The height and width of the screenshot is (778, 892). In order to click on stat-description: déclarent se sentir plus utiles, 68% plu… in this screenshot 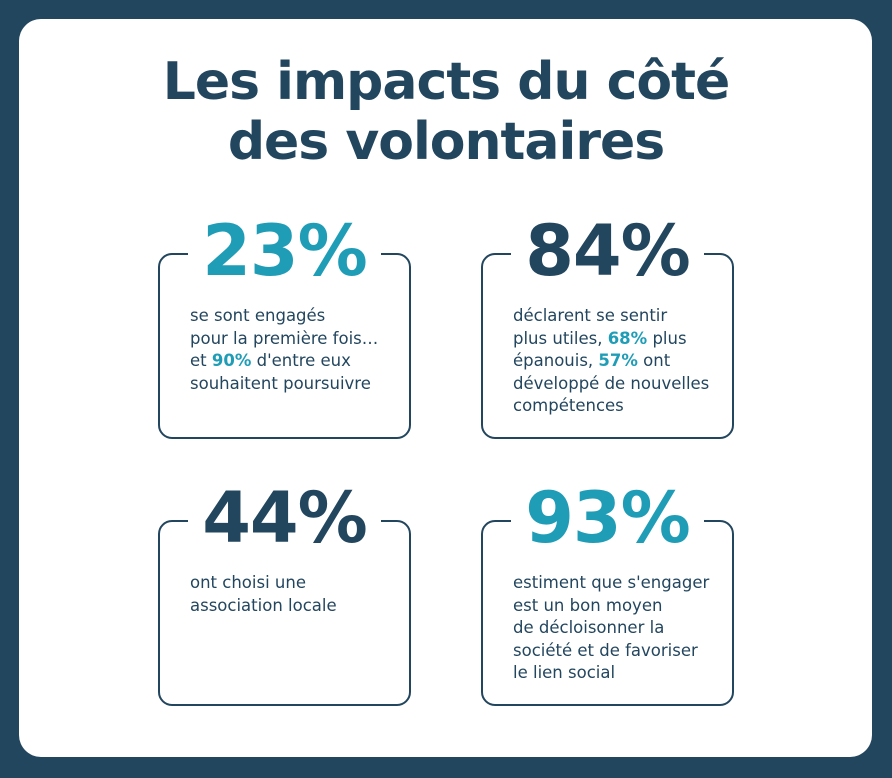, I will do `click(611, 360)`.